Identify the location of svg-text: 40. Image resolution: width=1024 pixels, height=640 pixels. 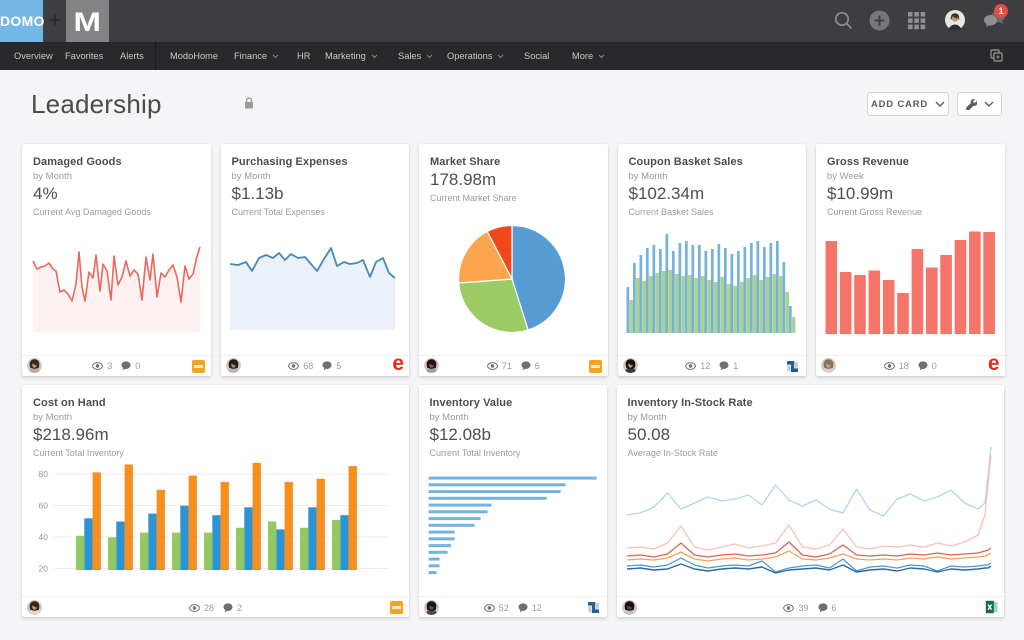
(44, 537).